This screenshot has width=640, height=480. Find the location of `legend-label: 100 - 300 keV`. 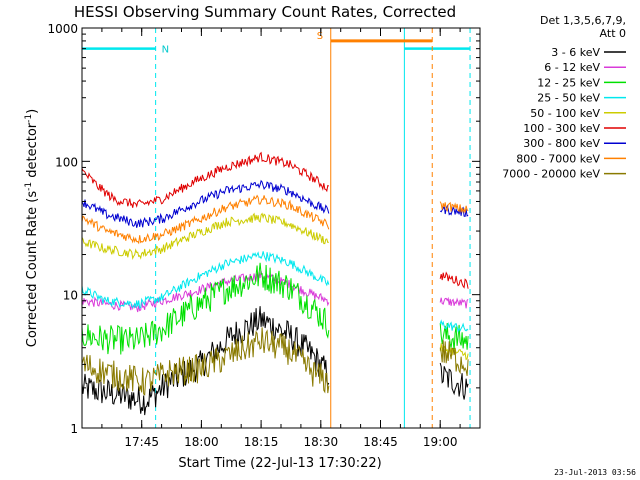

legend-label: 100 - 300 keV is located at coordinates (561, 128).